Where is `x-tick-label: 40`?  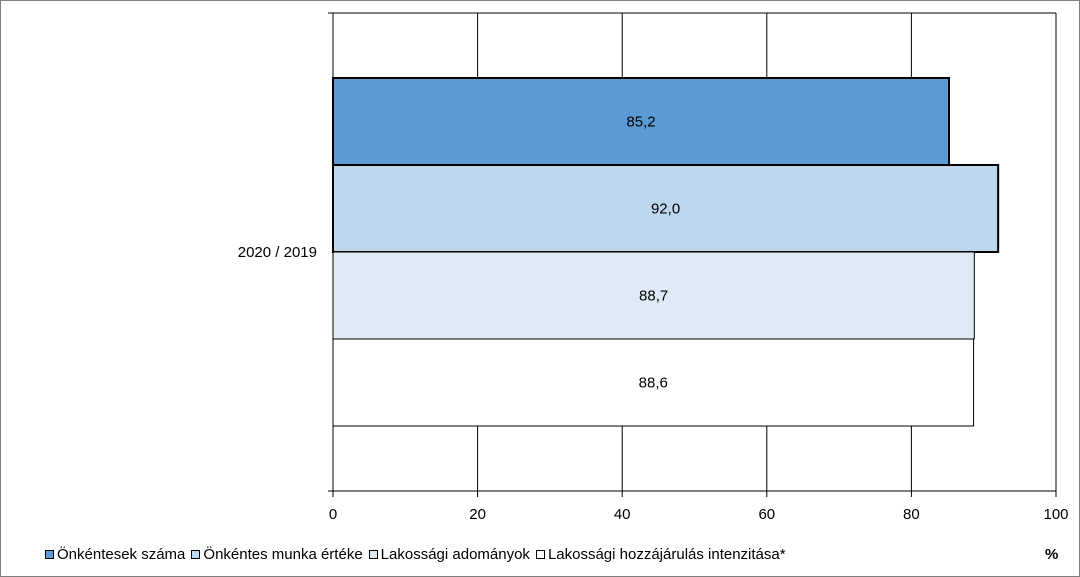 x-tick-label: 40 is located at coordinates (622, 514).